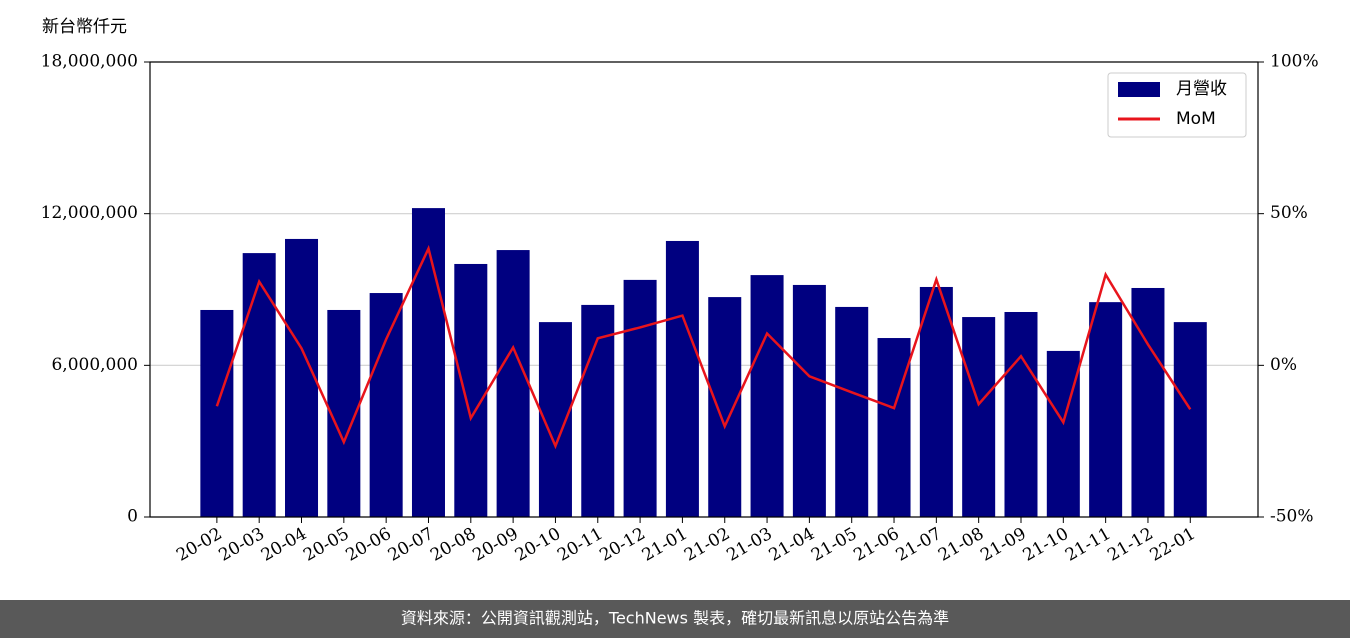 Image resolution: width=1350 pixels, height=638 pixels. I want to click on x-tick-label: 21-03, so click(749, 545).